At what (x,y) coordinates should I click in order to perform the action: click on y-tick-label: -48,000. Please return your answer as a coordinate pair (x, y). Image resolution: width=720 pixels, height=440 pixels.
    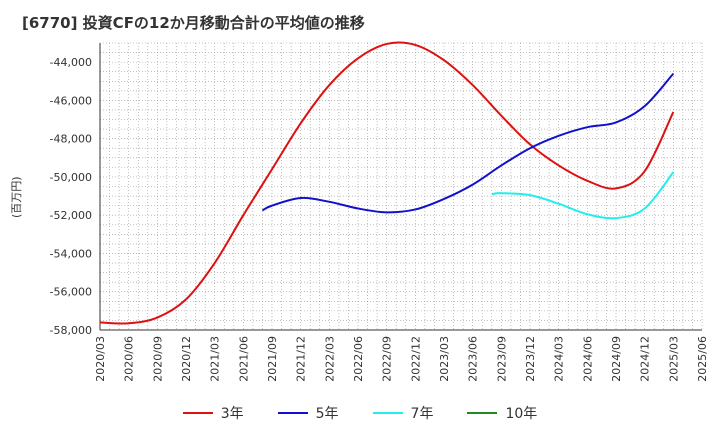
    Looking at the image, I should click on (71, 139).